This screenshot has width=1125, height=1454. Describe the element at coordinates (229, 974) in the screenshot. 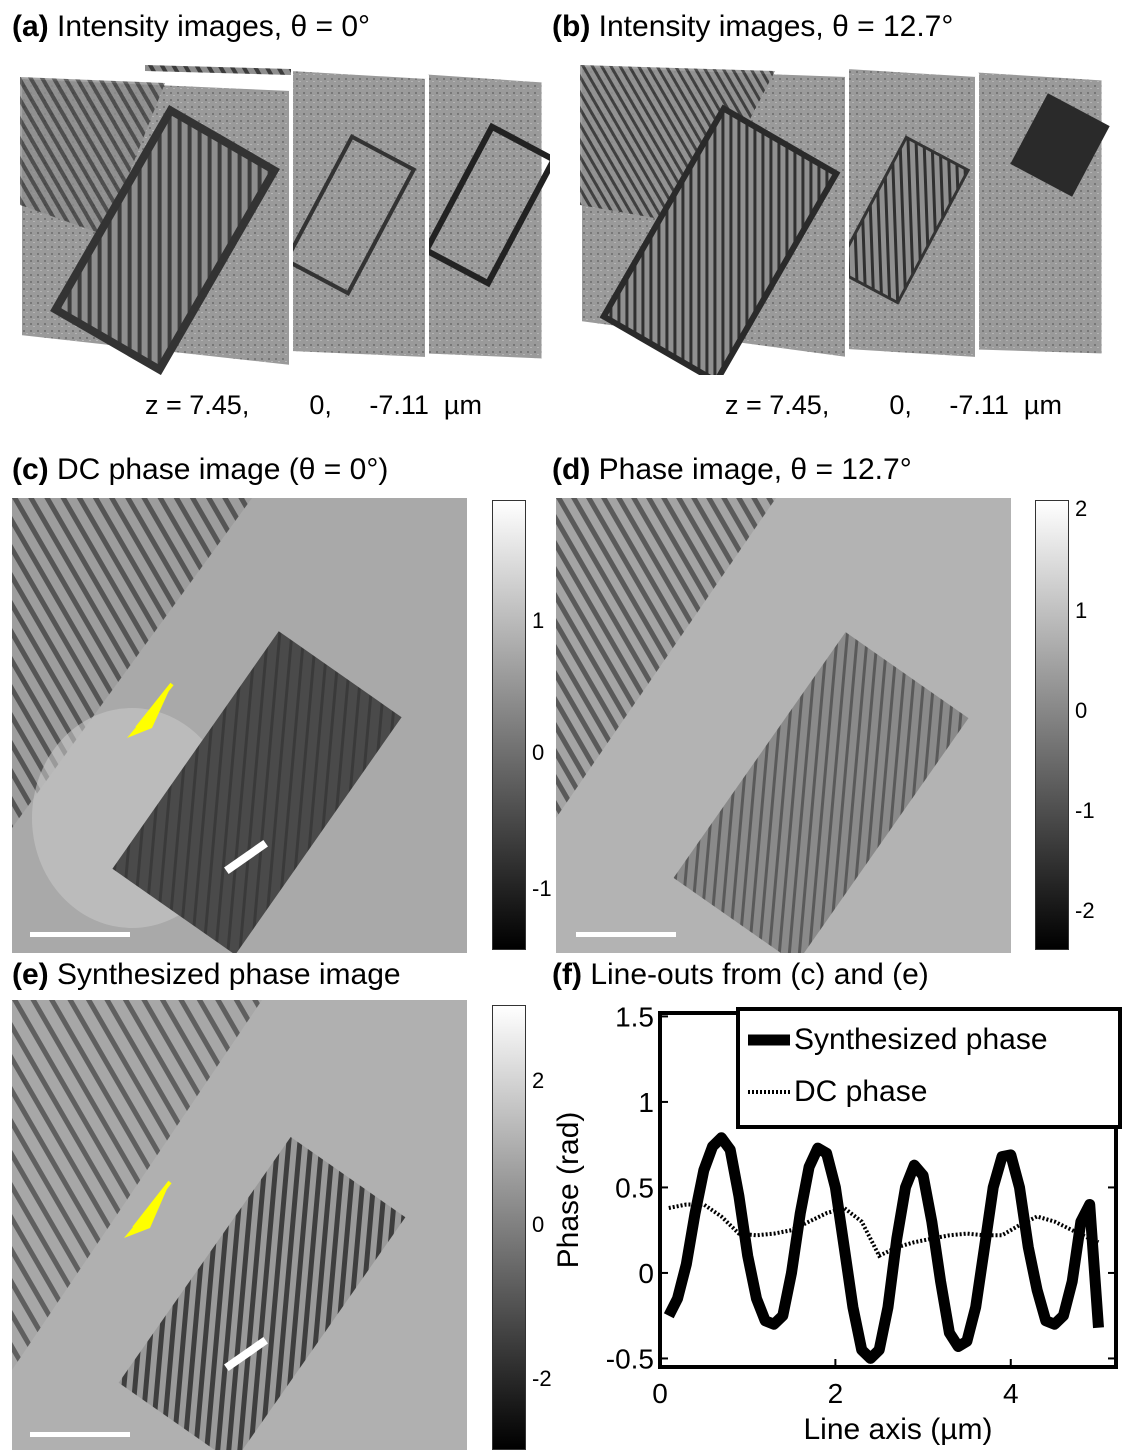

I see `panel-e-title-text: Synthesized phase image` at that location.